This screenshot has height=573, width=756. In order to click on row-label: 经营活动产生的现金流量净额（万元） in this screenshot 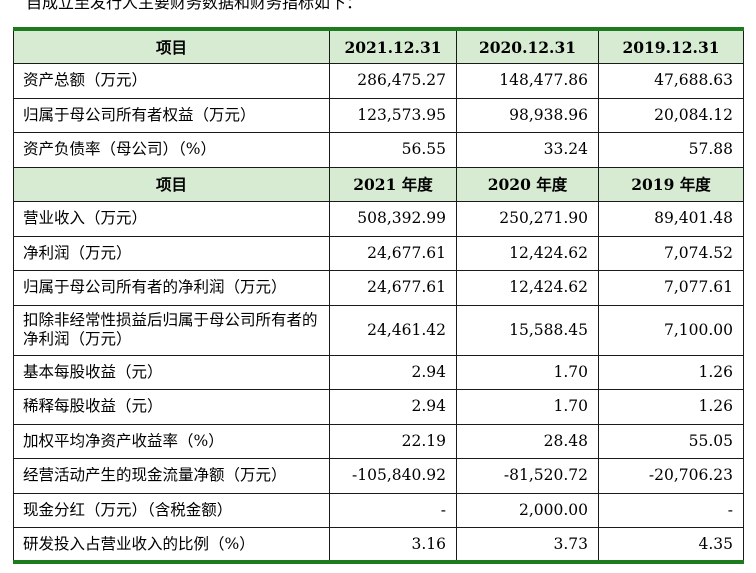, I will do `click(171, 476)`.